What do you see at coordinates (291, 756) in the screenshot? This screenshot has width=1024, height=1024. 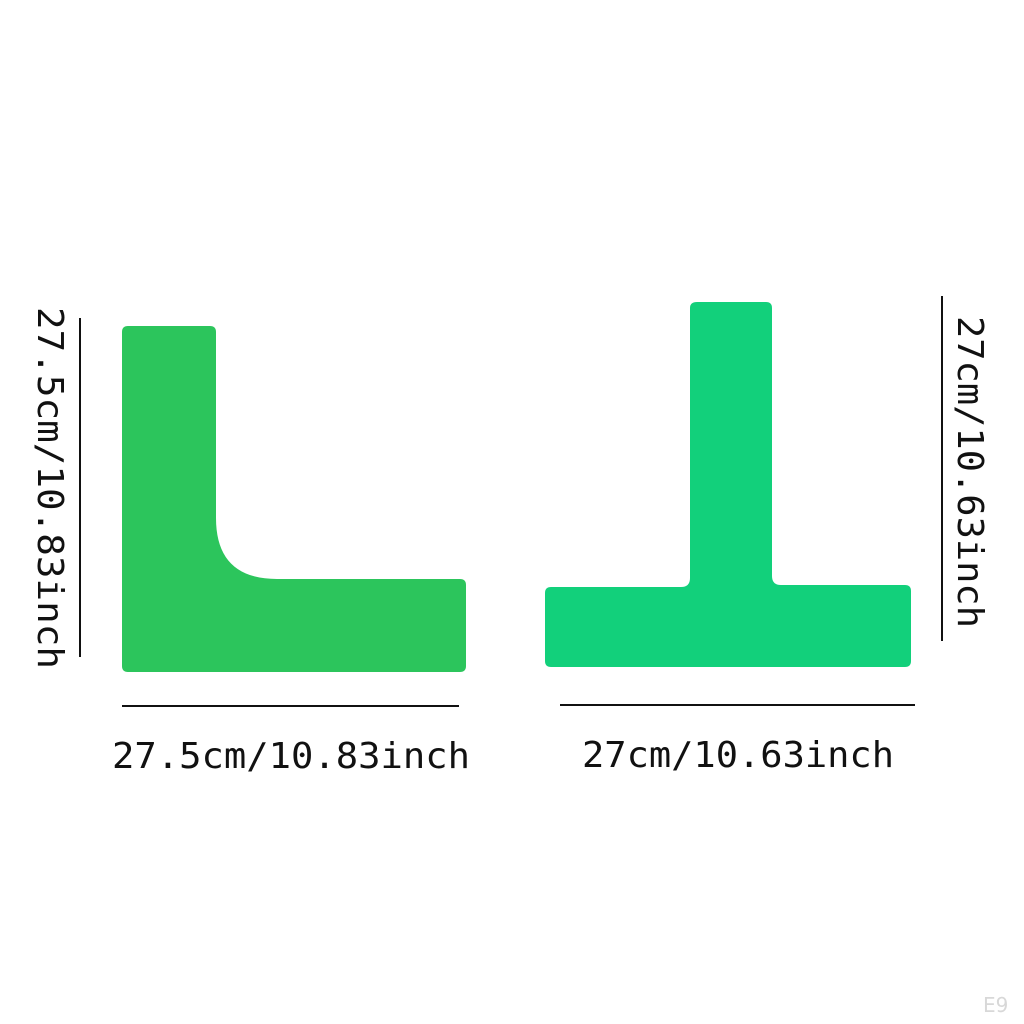 I see `l-width-label: 27.5cm/10.83inch` at bounding box center [291, 756].